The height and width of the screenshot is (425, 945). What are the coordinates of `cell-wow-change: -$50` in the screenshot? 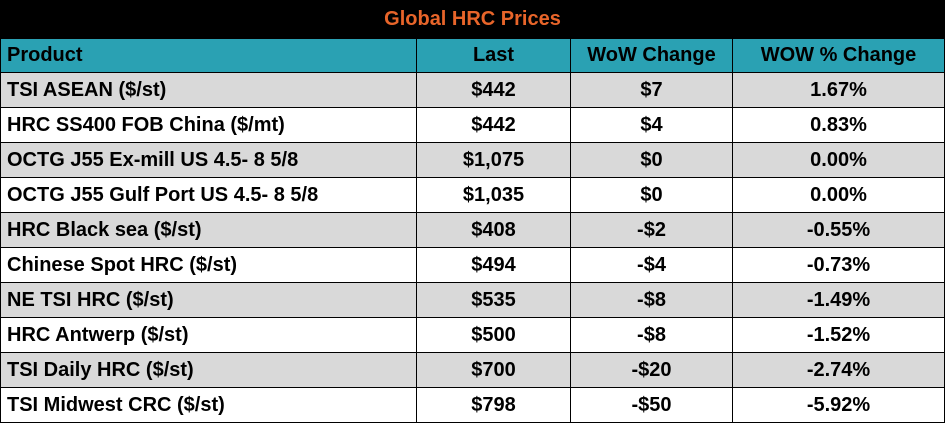 It's located at (651, 405).